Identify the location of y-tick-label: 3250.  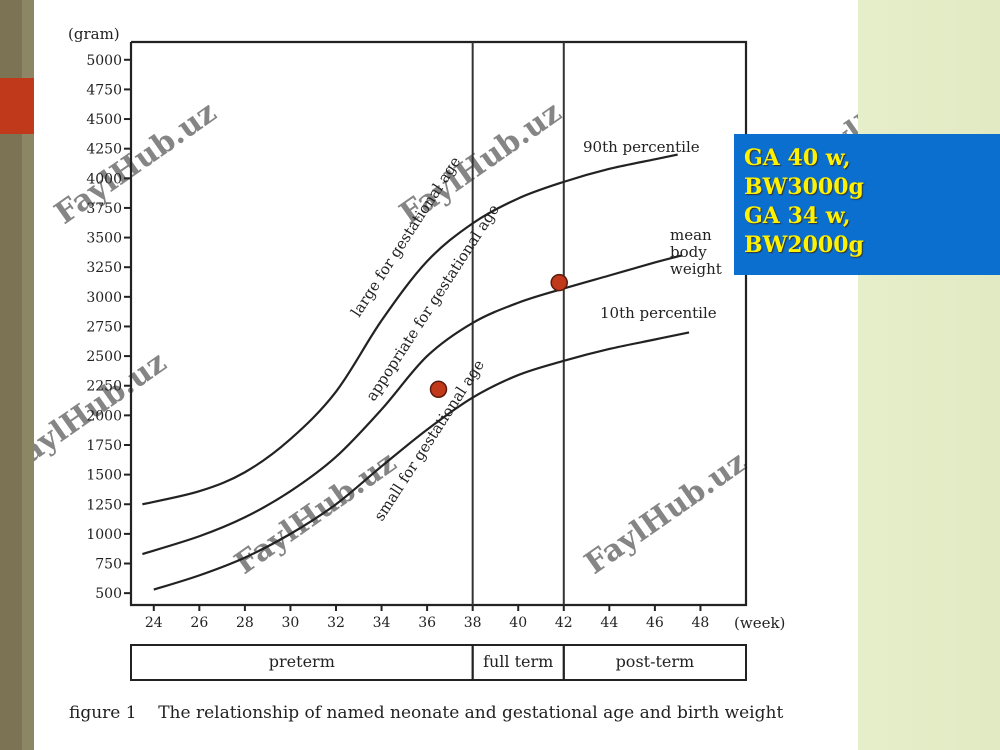
(104, 268).